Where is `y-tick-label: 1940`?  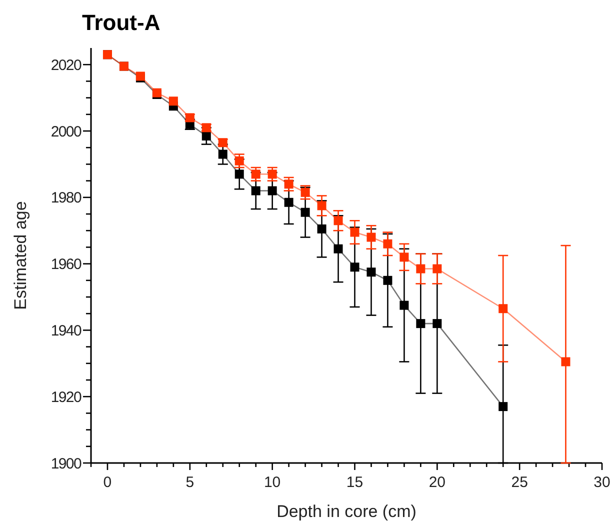
y-tick-label: 1940 is located at coordinates (66, 331).